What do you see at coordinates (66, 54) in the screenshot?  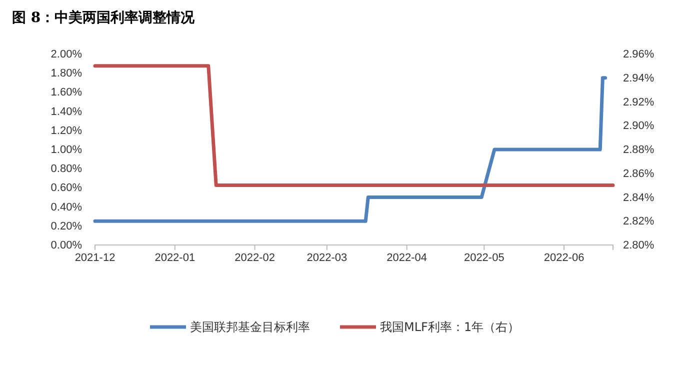 I see `y-tick-label: 2.00%` at bounding box center [66, 54].